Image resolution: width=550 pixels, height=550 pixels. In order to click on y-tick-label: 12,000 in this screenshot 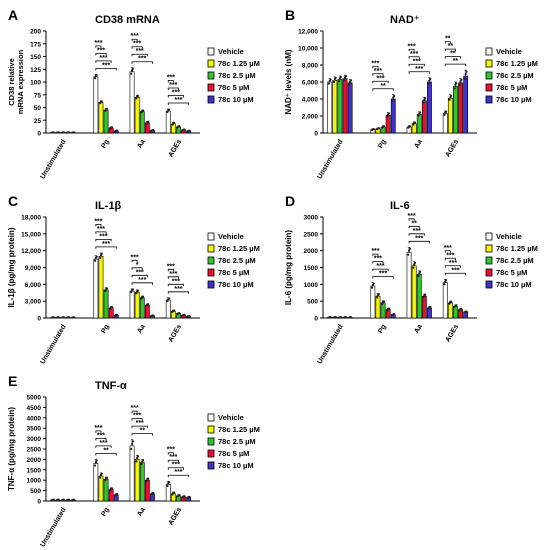, I will do `click(31, 251)`.